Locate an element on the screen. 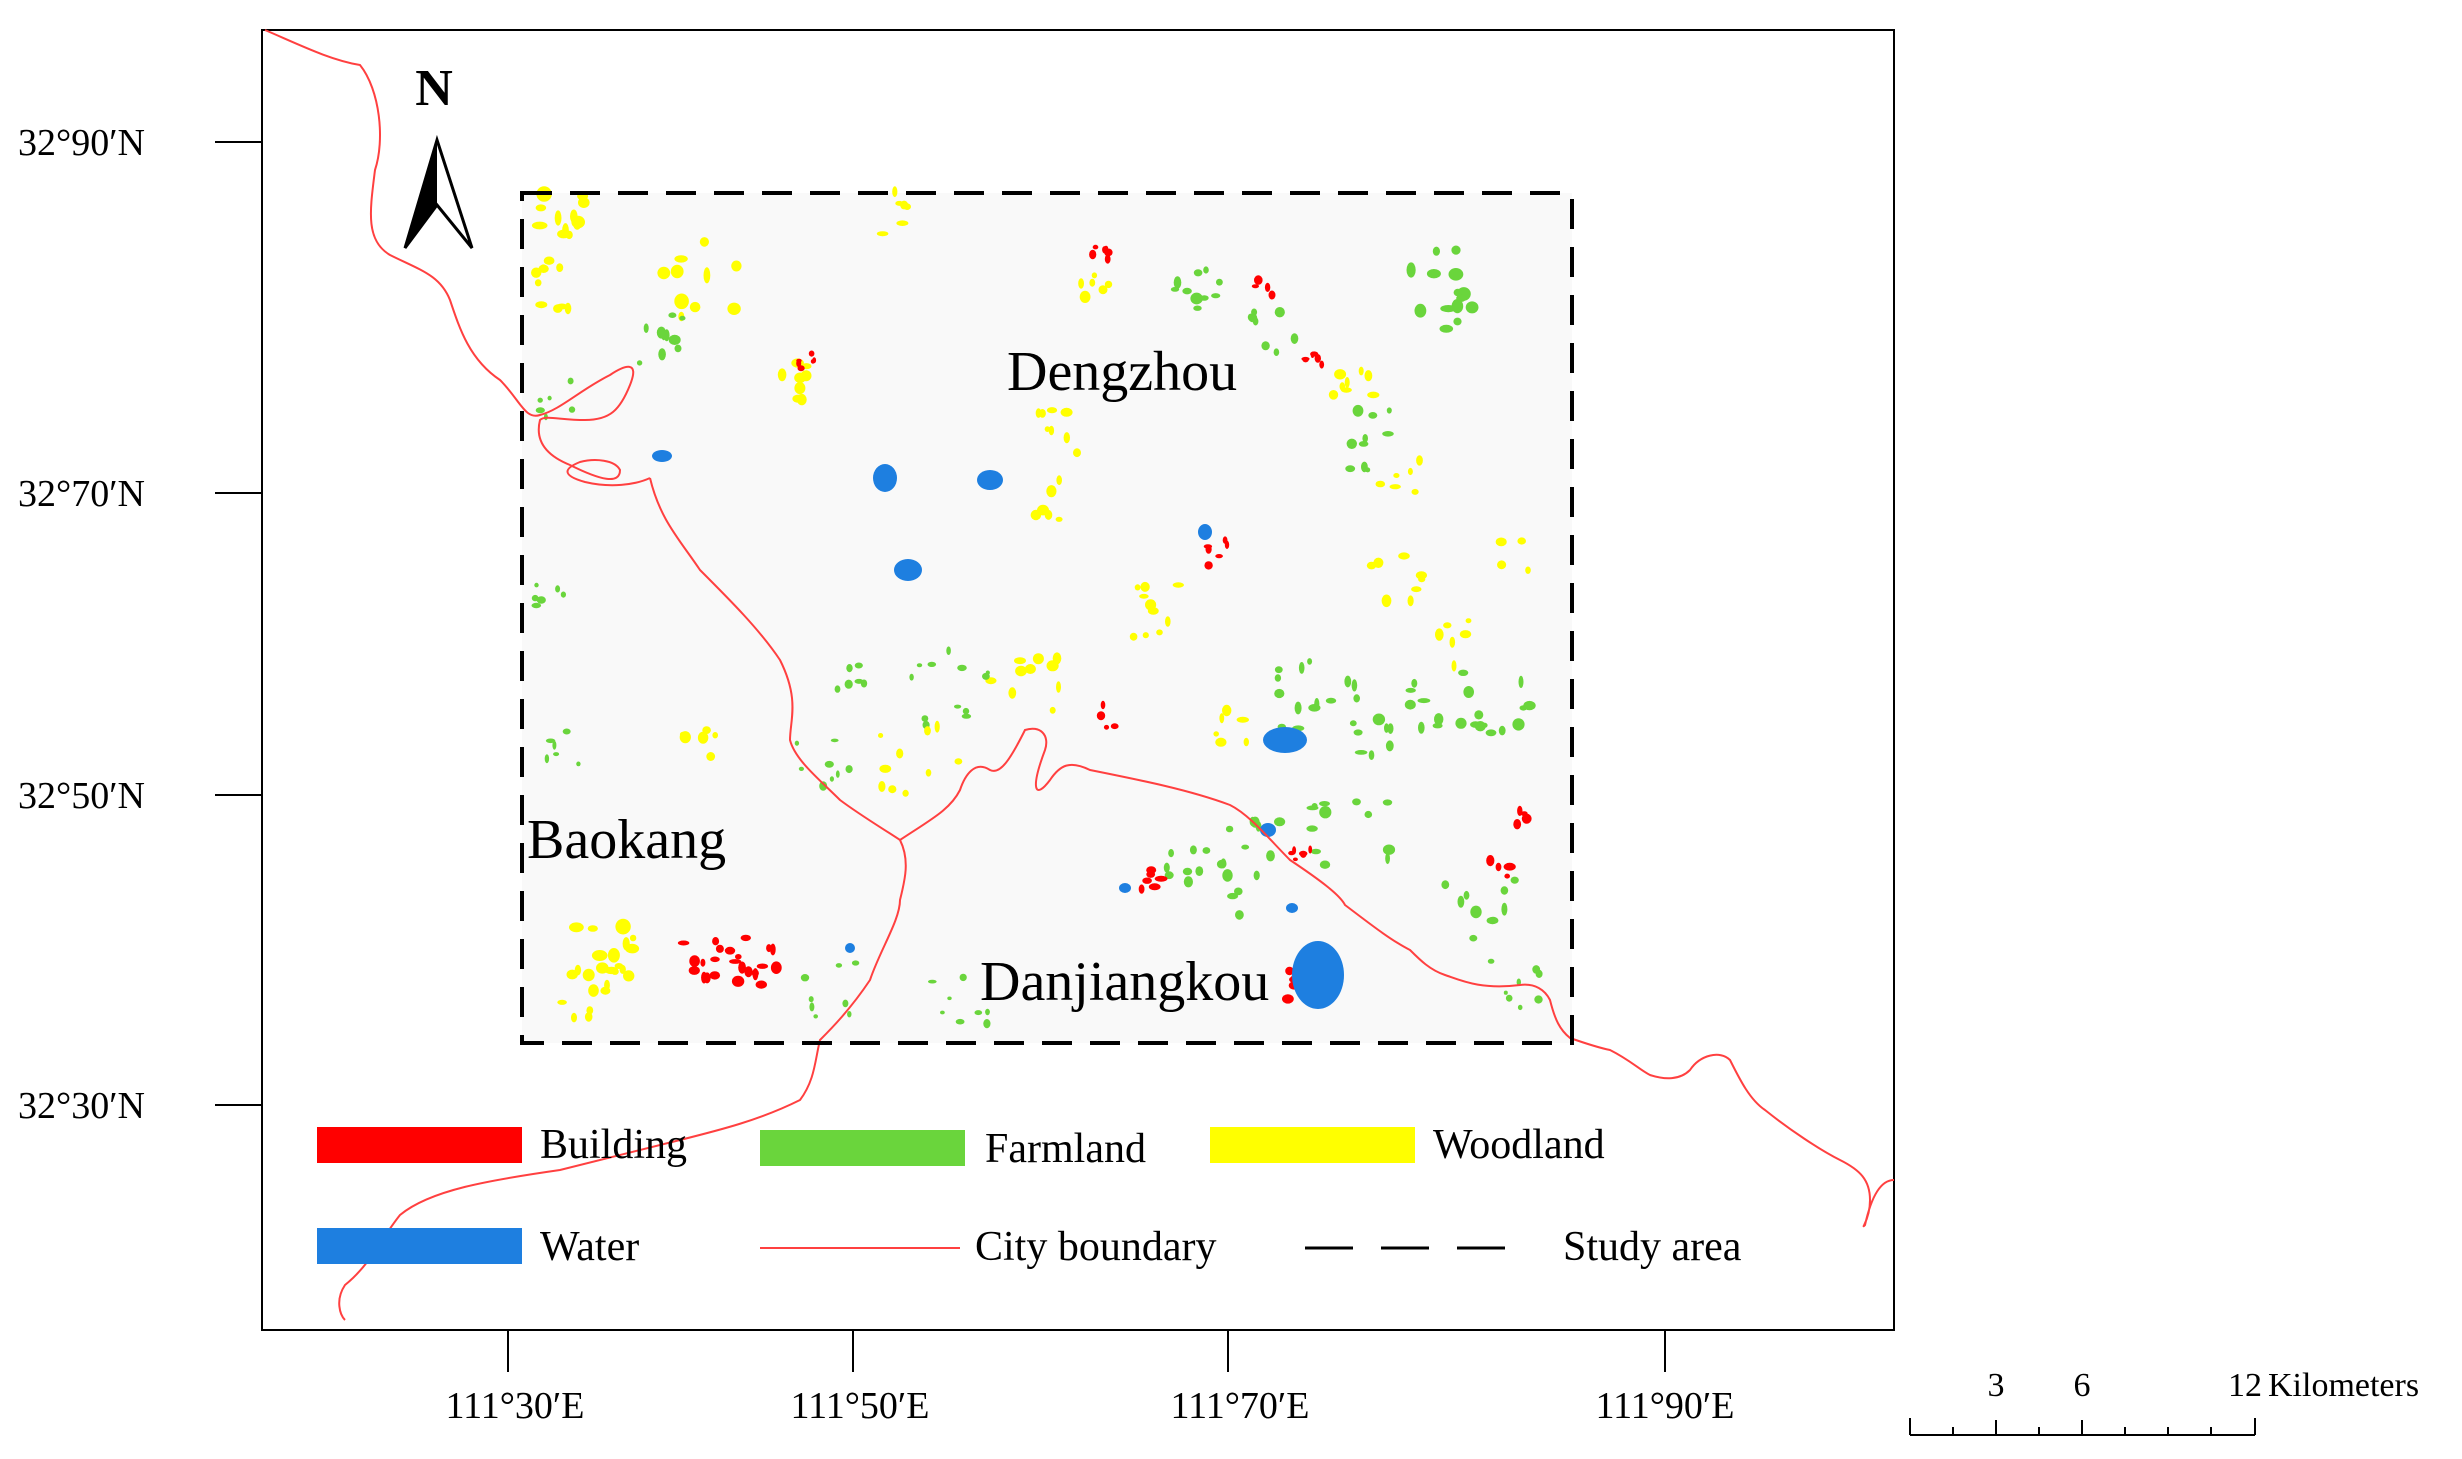  legend-swatch-water is located at coordinates (419, 1246).